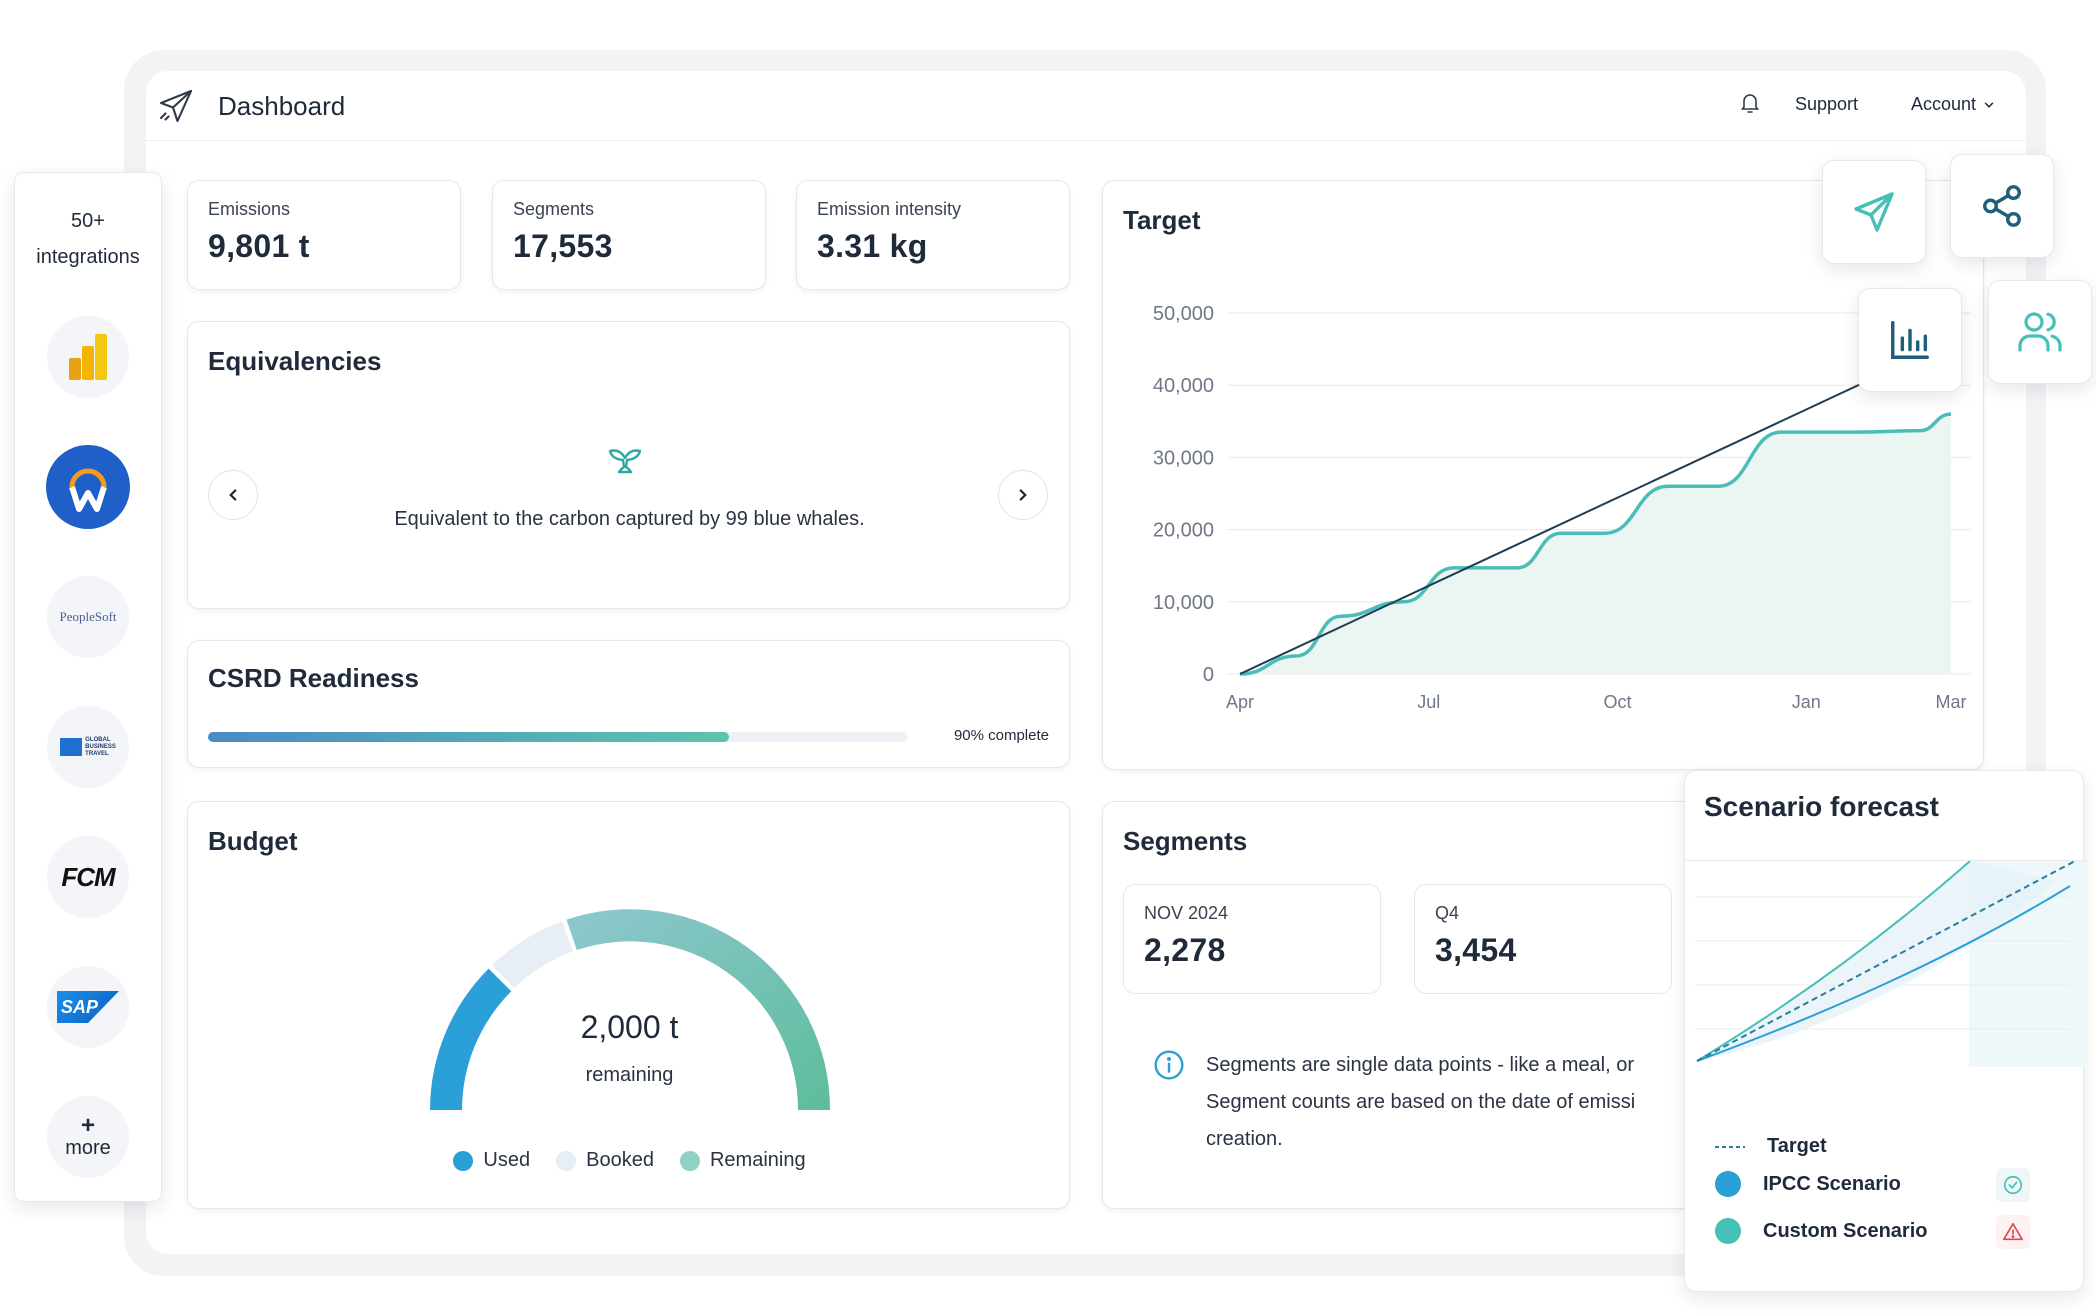 The image size is (2096, 1315). Describe the element at coordinates (249, 209) in the screenshot. I see `emissions-label: Emissions` at that location.